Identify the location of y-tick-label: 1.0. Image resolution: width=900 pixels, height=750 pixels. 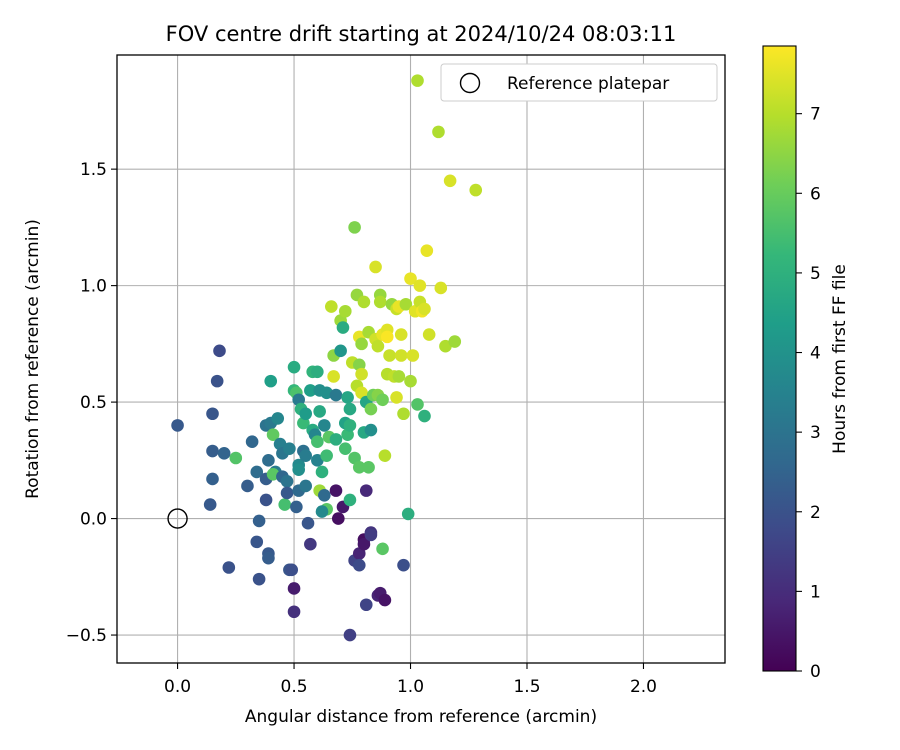
(93, 287).